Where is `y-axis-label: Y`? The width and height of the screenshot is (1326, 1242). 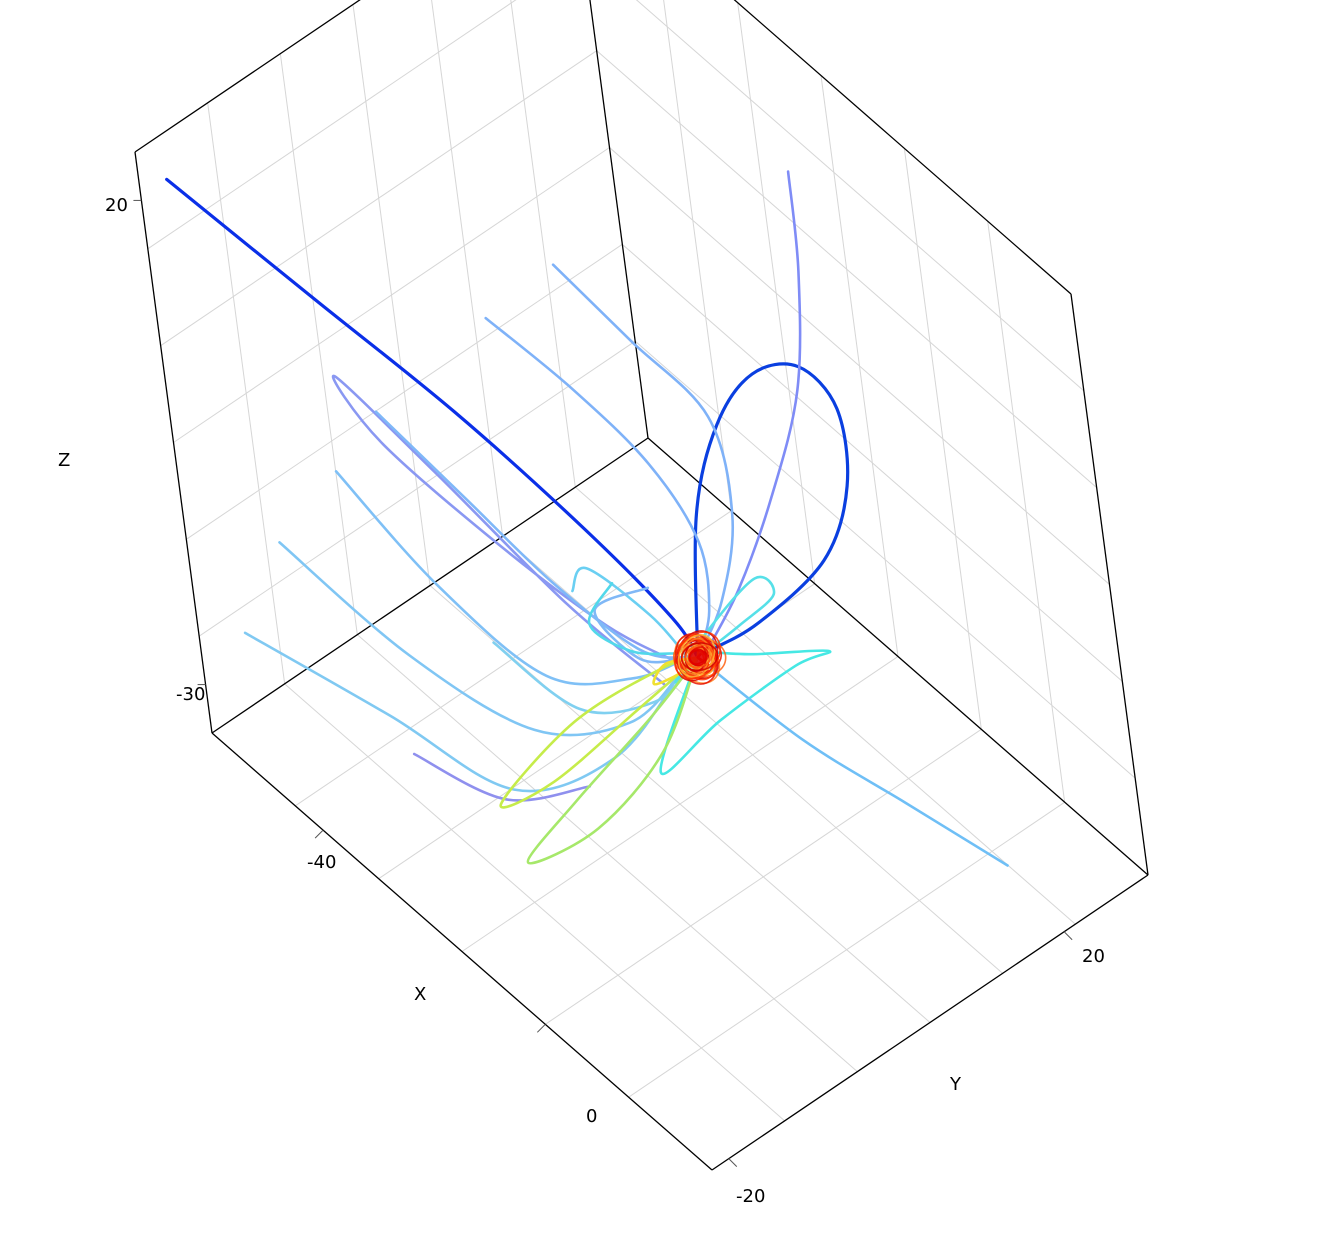 y-axis-label: Y is located at coordinates (955, 1084).